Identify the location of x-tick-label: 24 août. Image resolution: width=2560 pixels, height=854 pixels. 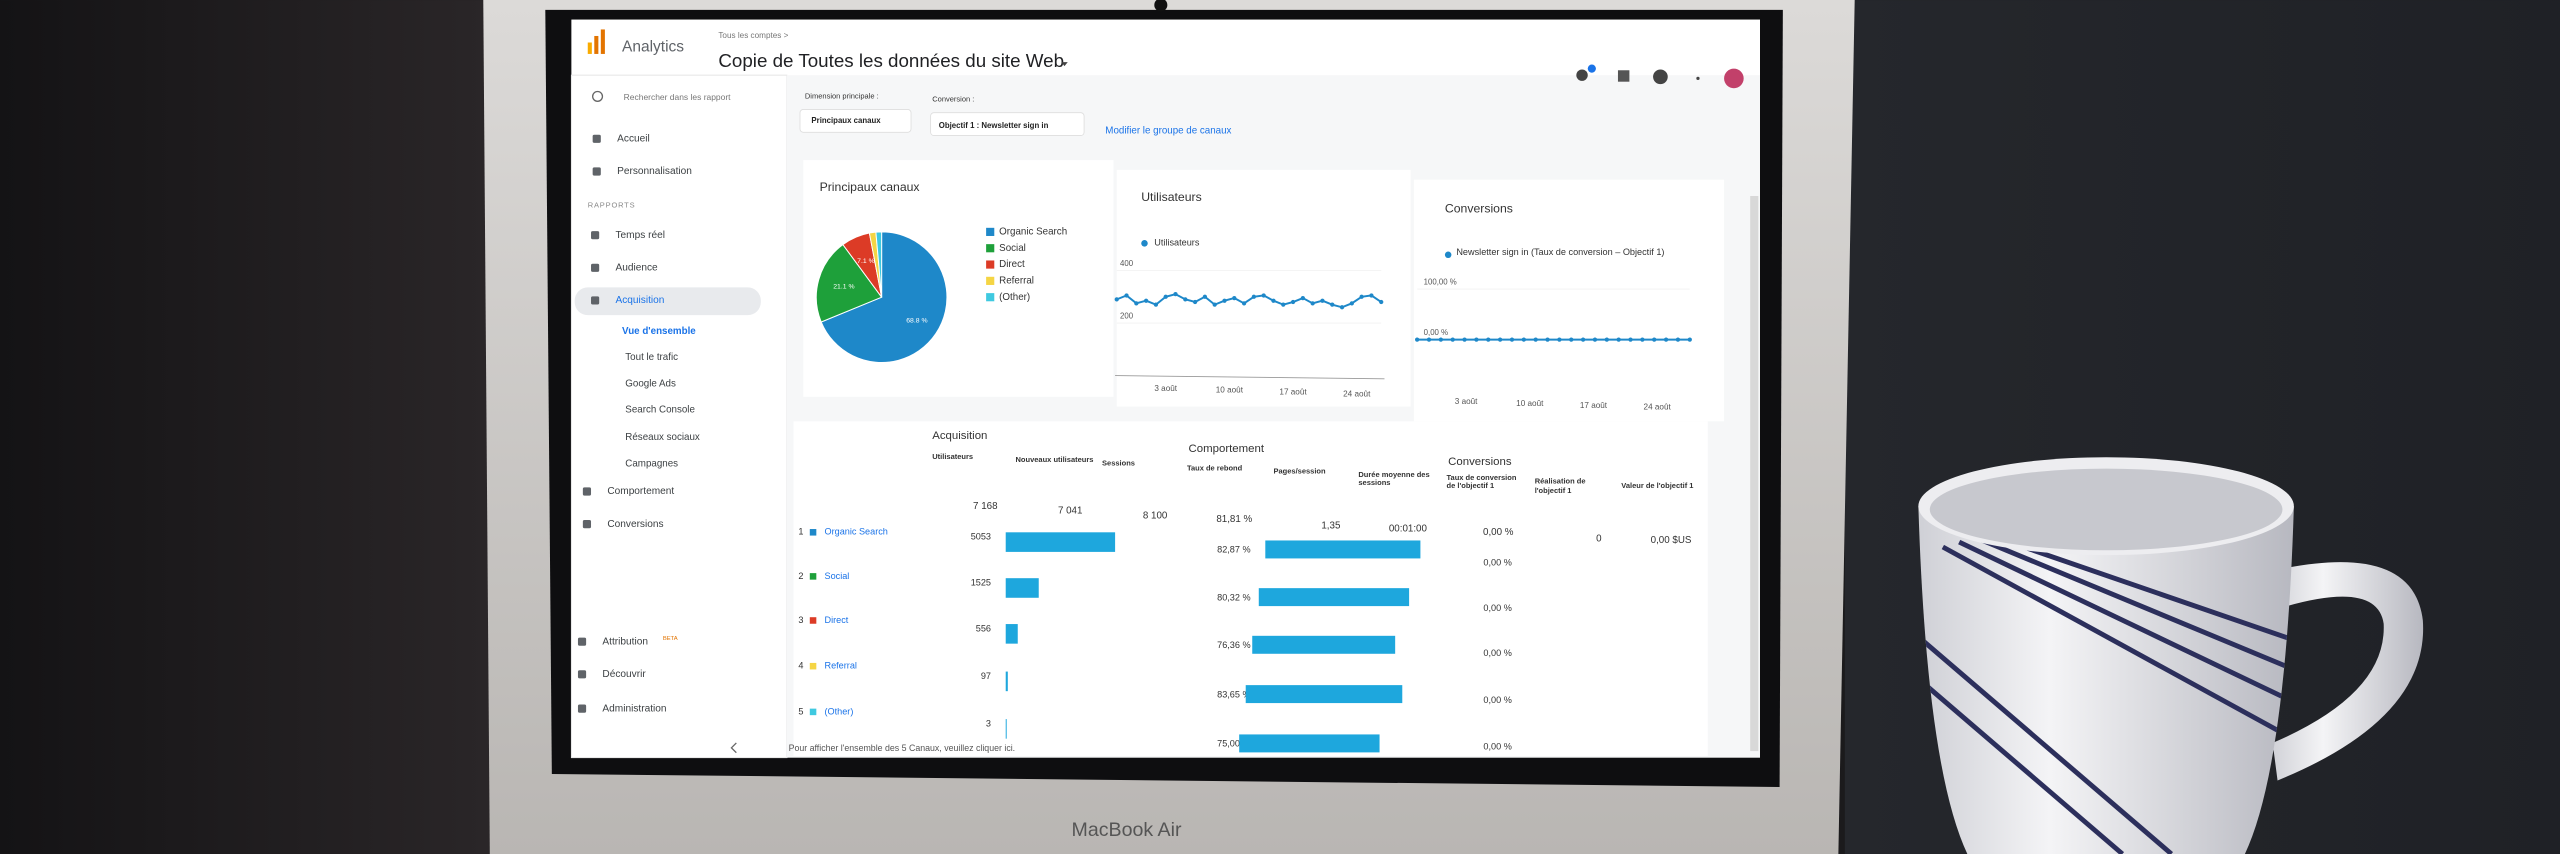
(1357, 394).